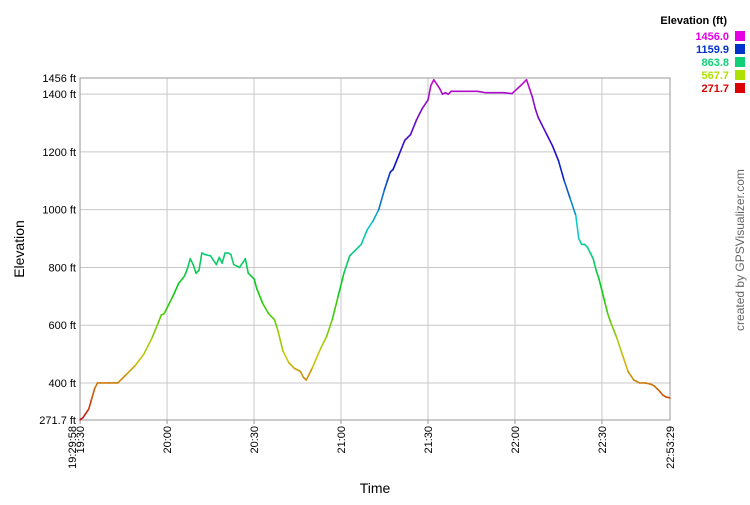 The width and height of the screenshot is (750, 505). I want to click on legend-entry-label: 1159.9, so click(712, 50).